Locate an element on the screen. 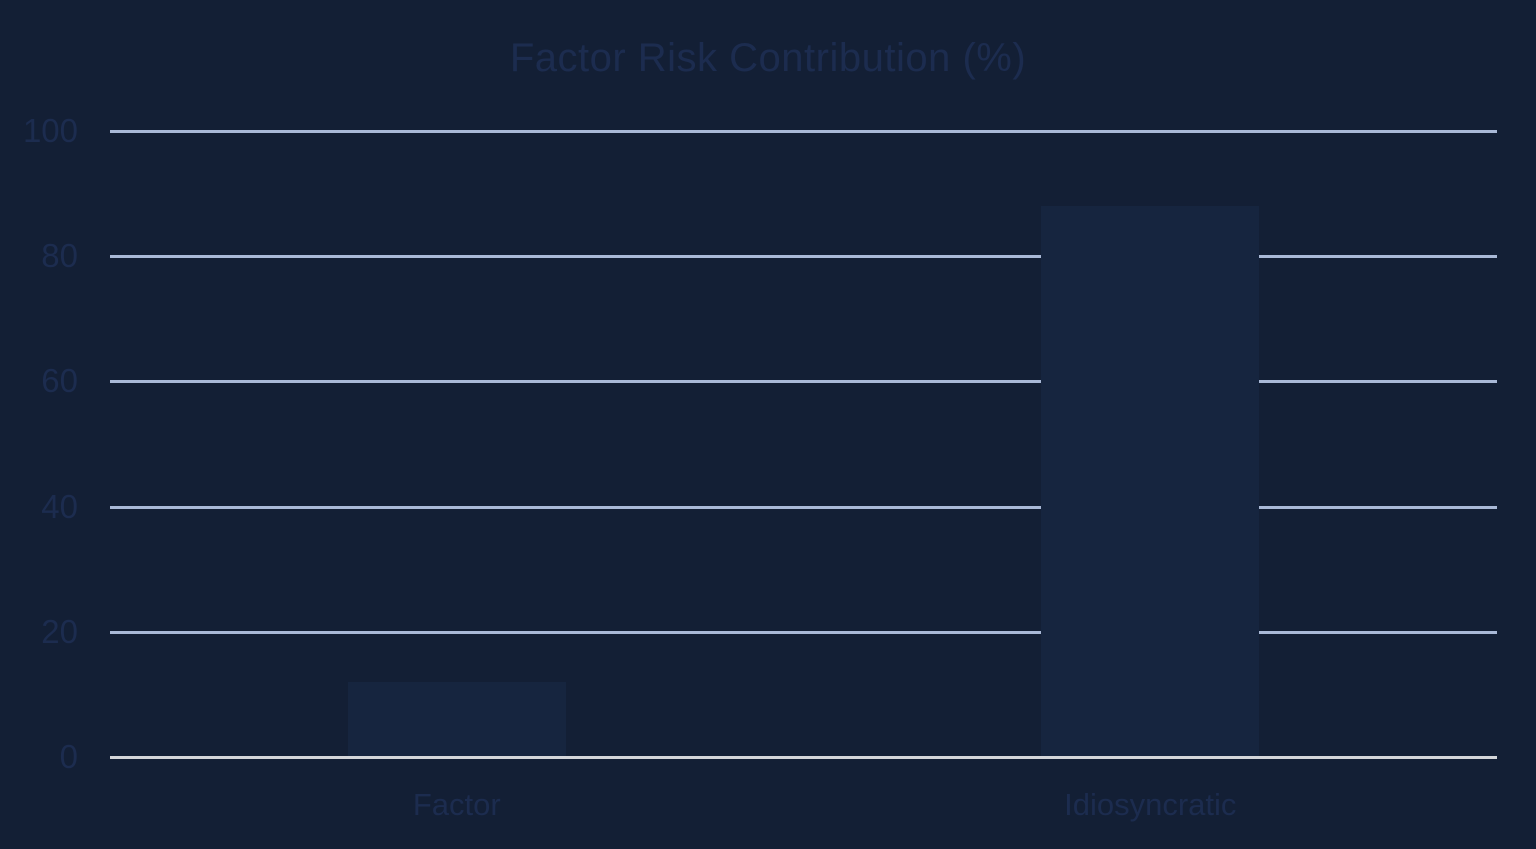  gridline-y40 is located at coordinates (803, 507).